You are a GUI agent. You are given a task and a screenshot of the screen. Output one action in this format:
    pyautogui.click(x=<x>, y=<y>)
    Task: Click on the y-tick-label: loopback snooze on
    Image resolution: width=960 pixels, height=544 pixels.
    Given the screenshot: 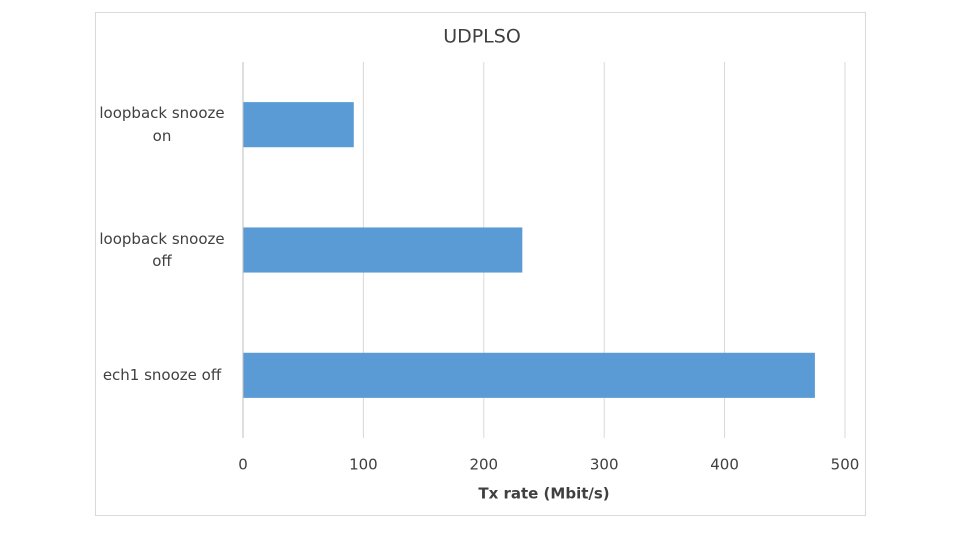 What is the action you would take?
    pyautogui.click(x=162, y=124)
    